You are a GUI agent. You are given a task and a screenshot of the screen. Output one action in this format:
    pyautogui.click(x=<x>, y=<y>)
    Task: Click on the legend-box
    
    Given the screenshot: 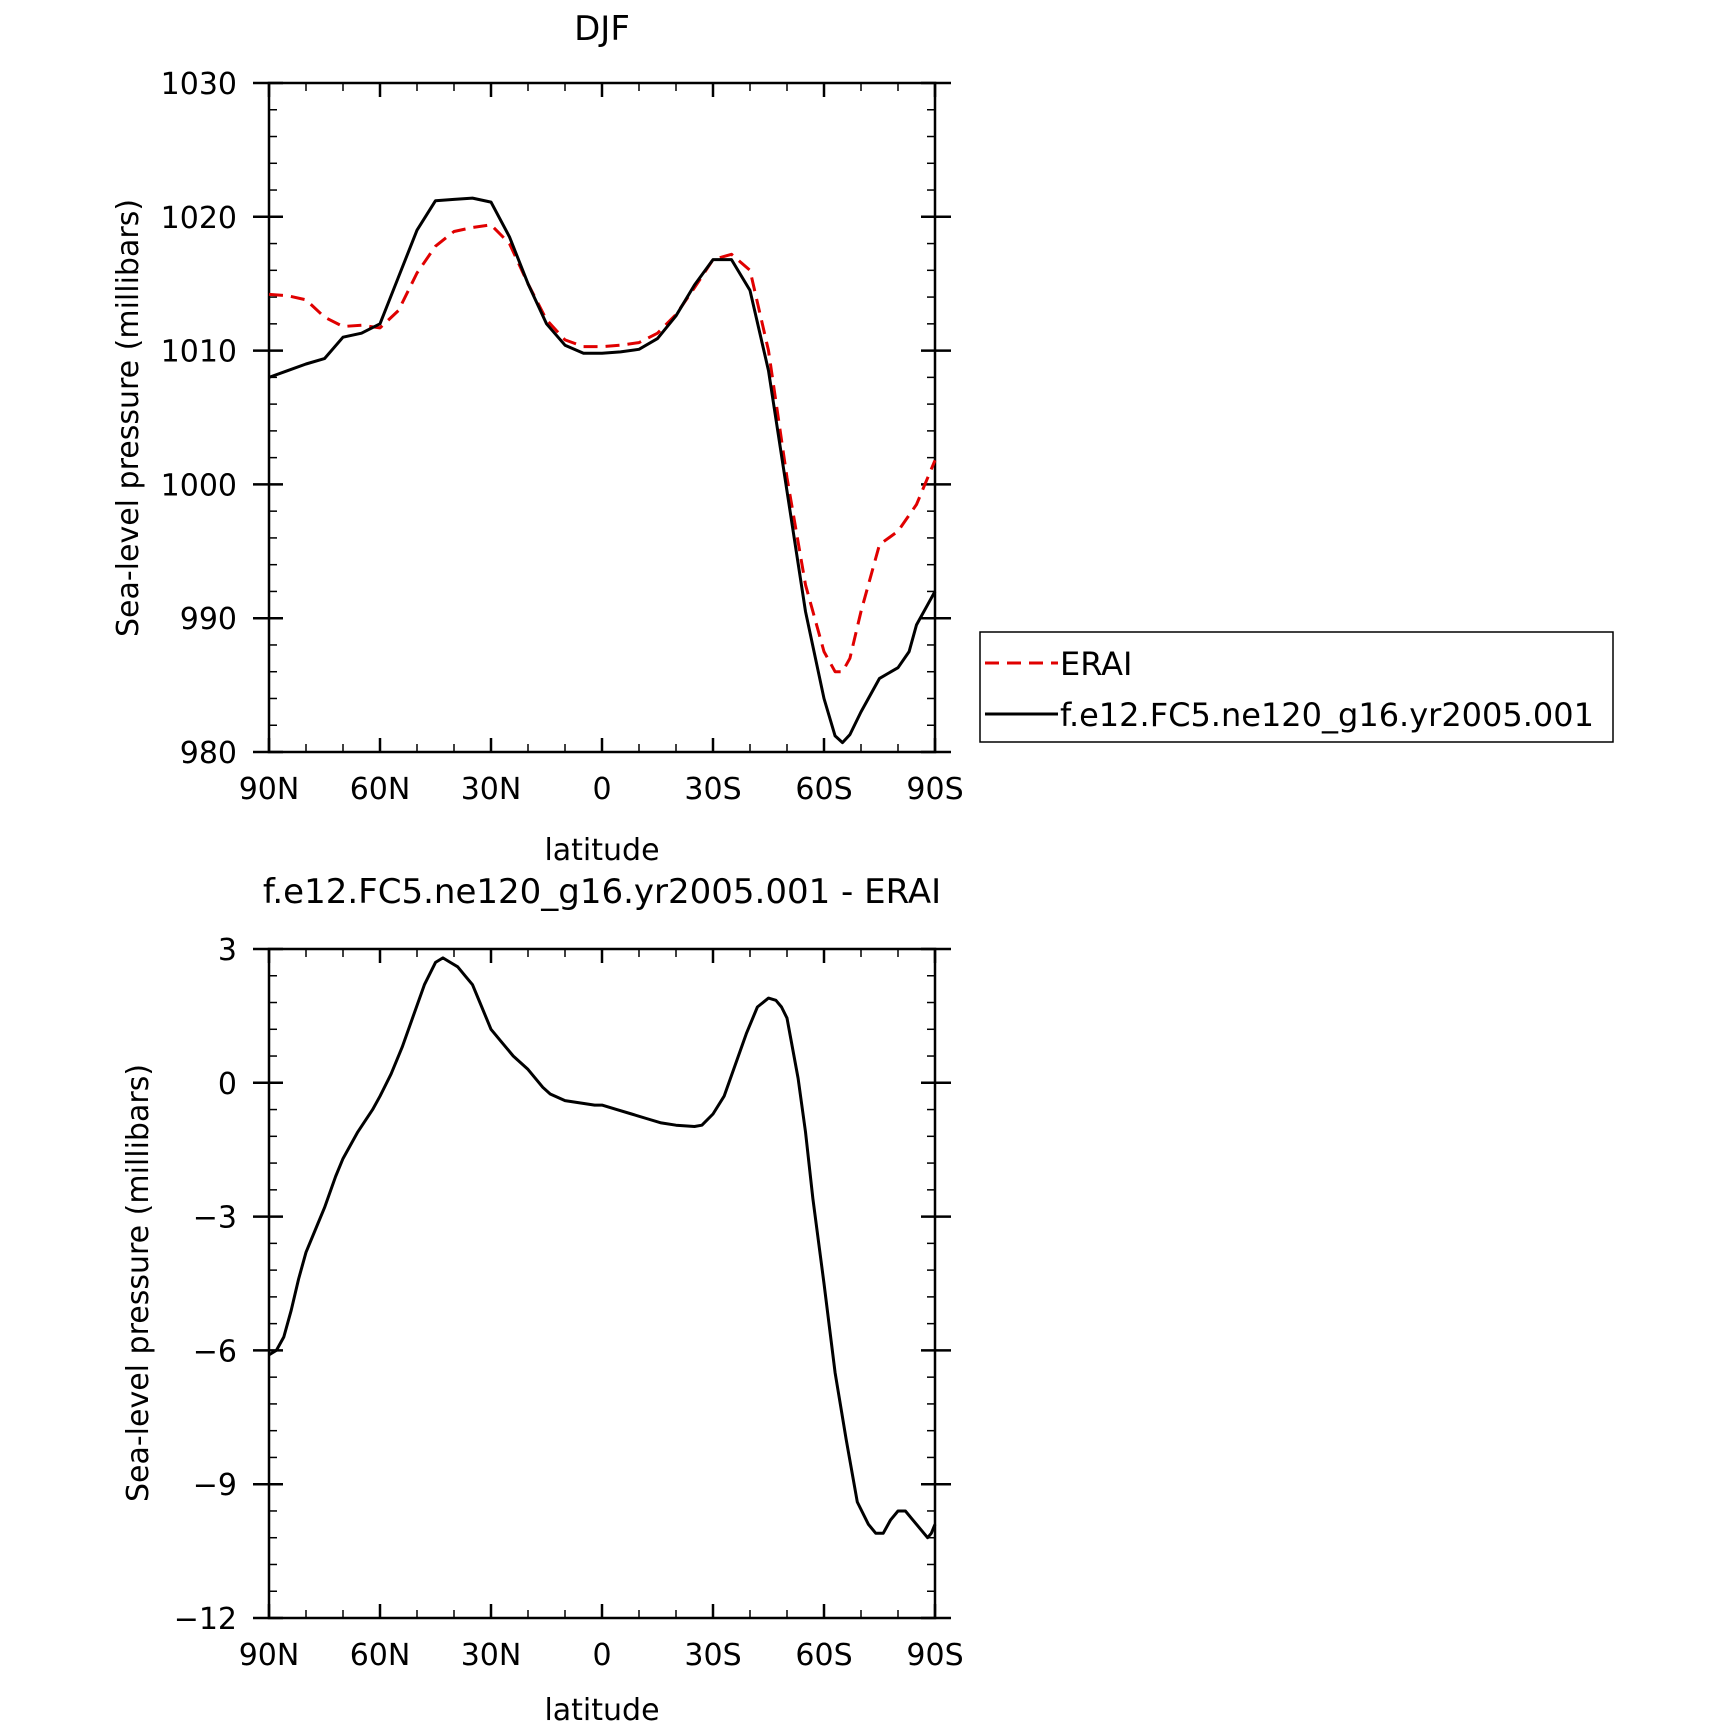 What is the action you would take?
    pyautogui.click(x=1296, y=687)
    